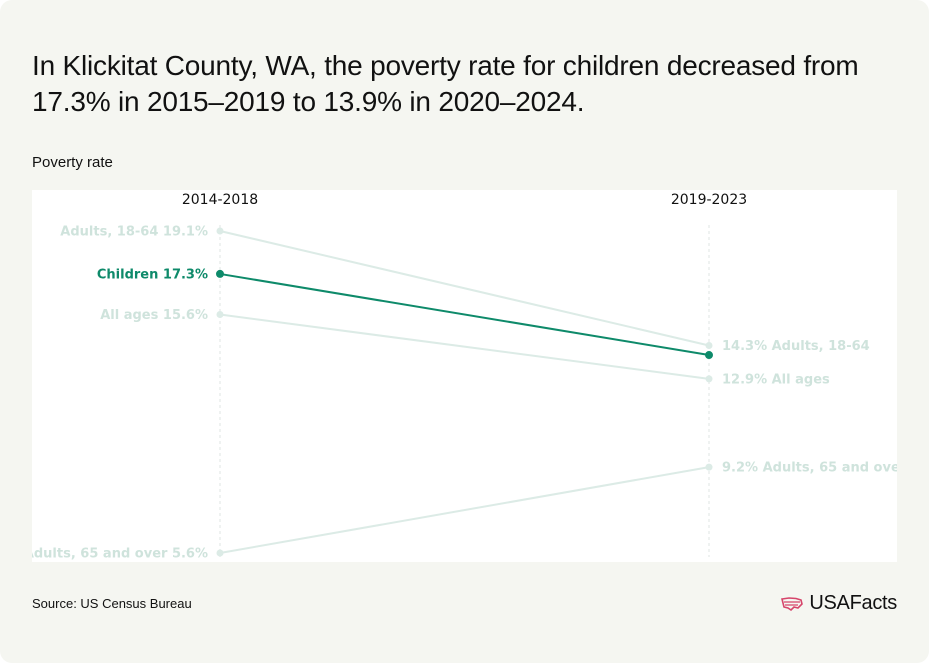  Describe the element at coordinates (796, 346) in the screenshot. I see `series-label-end: 14.3% Adults, 18-64` at that location.